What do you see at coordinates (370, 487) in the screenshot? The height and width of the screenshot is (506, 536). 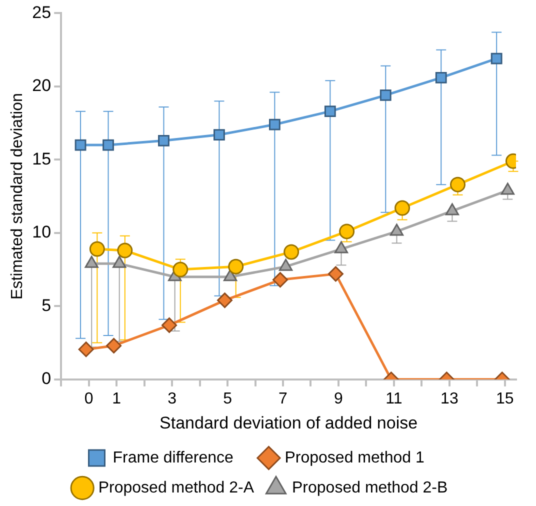 I see `legend-label: Proposed method 2-B` at bounding box center [370, 487].